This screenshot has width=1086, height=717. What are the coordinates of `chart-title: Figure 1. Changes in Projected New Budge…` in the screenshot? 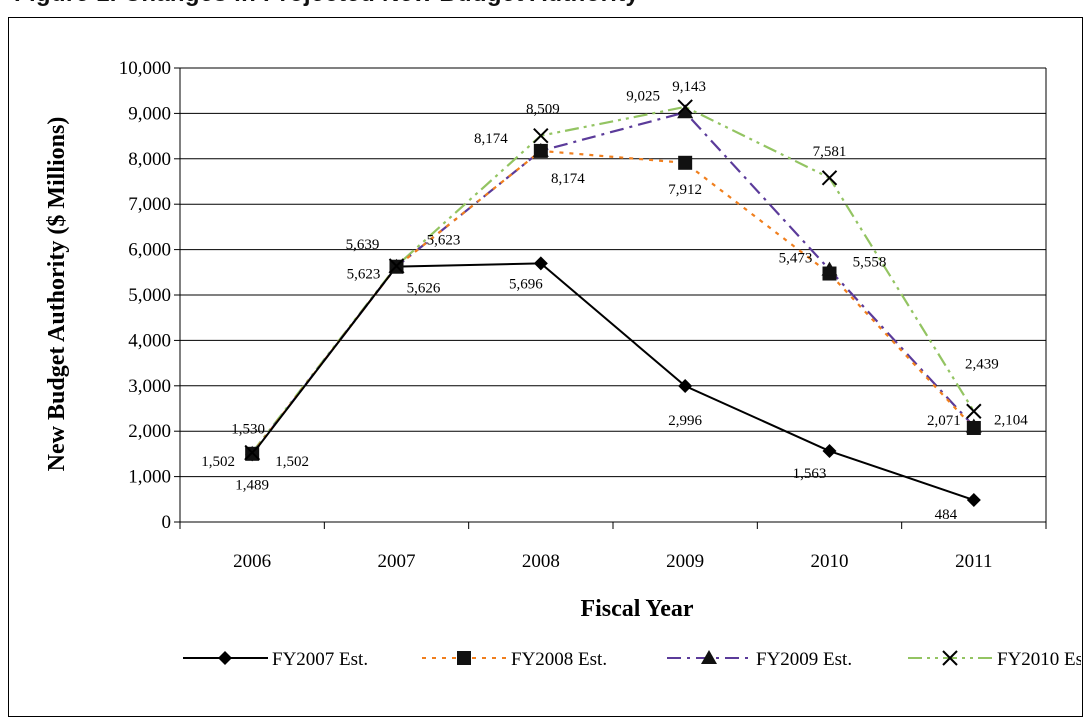 It's located at (326, 4).